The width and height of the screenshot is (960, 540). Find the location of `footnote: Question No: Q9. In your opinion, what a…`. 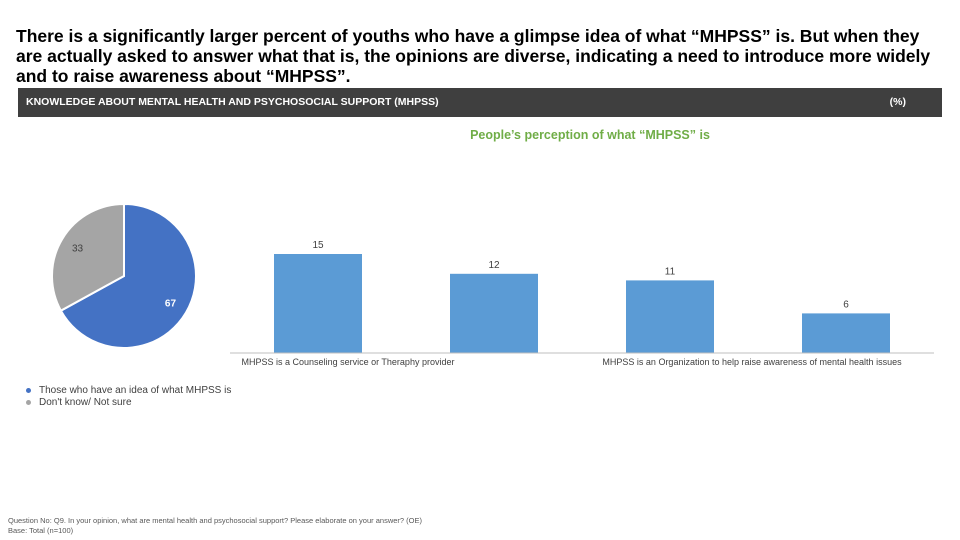

footnote: Question No: Q9. In your opinion, what a… is located at coordinates (215, 526).